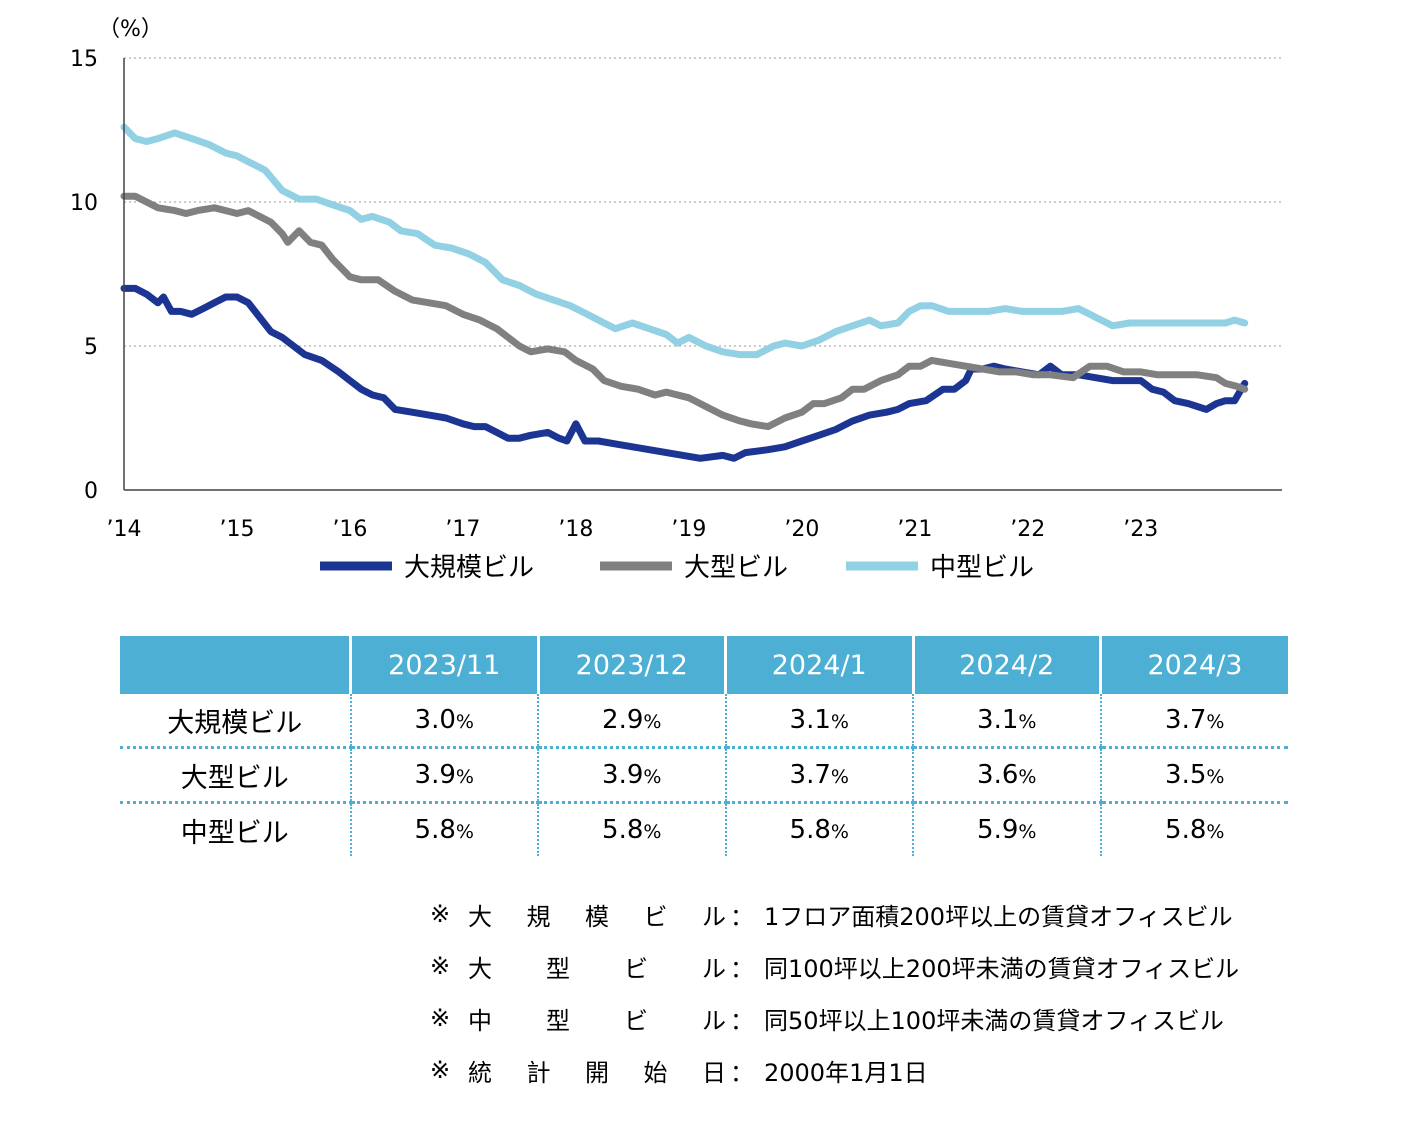 The width and height of the screenshot is (1412, 1148). What do you see at coordinates (480, 916) in the screenshot?
I see `footnote-label-char: 大` at bounding box center [480, 916].